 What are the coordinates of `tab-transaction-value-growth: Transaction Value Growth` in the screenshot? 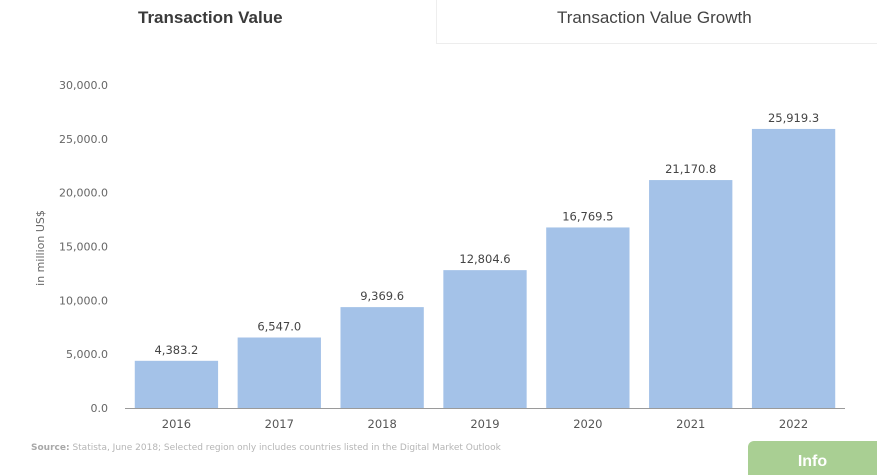 It's located at (654, 17).